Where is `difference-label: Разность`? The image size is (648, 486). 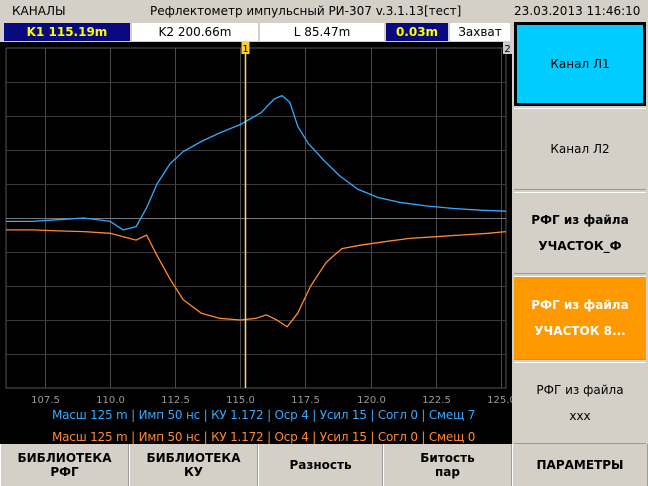
difference-label: Разность is located at coordinates (320, 465).